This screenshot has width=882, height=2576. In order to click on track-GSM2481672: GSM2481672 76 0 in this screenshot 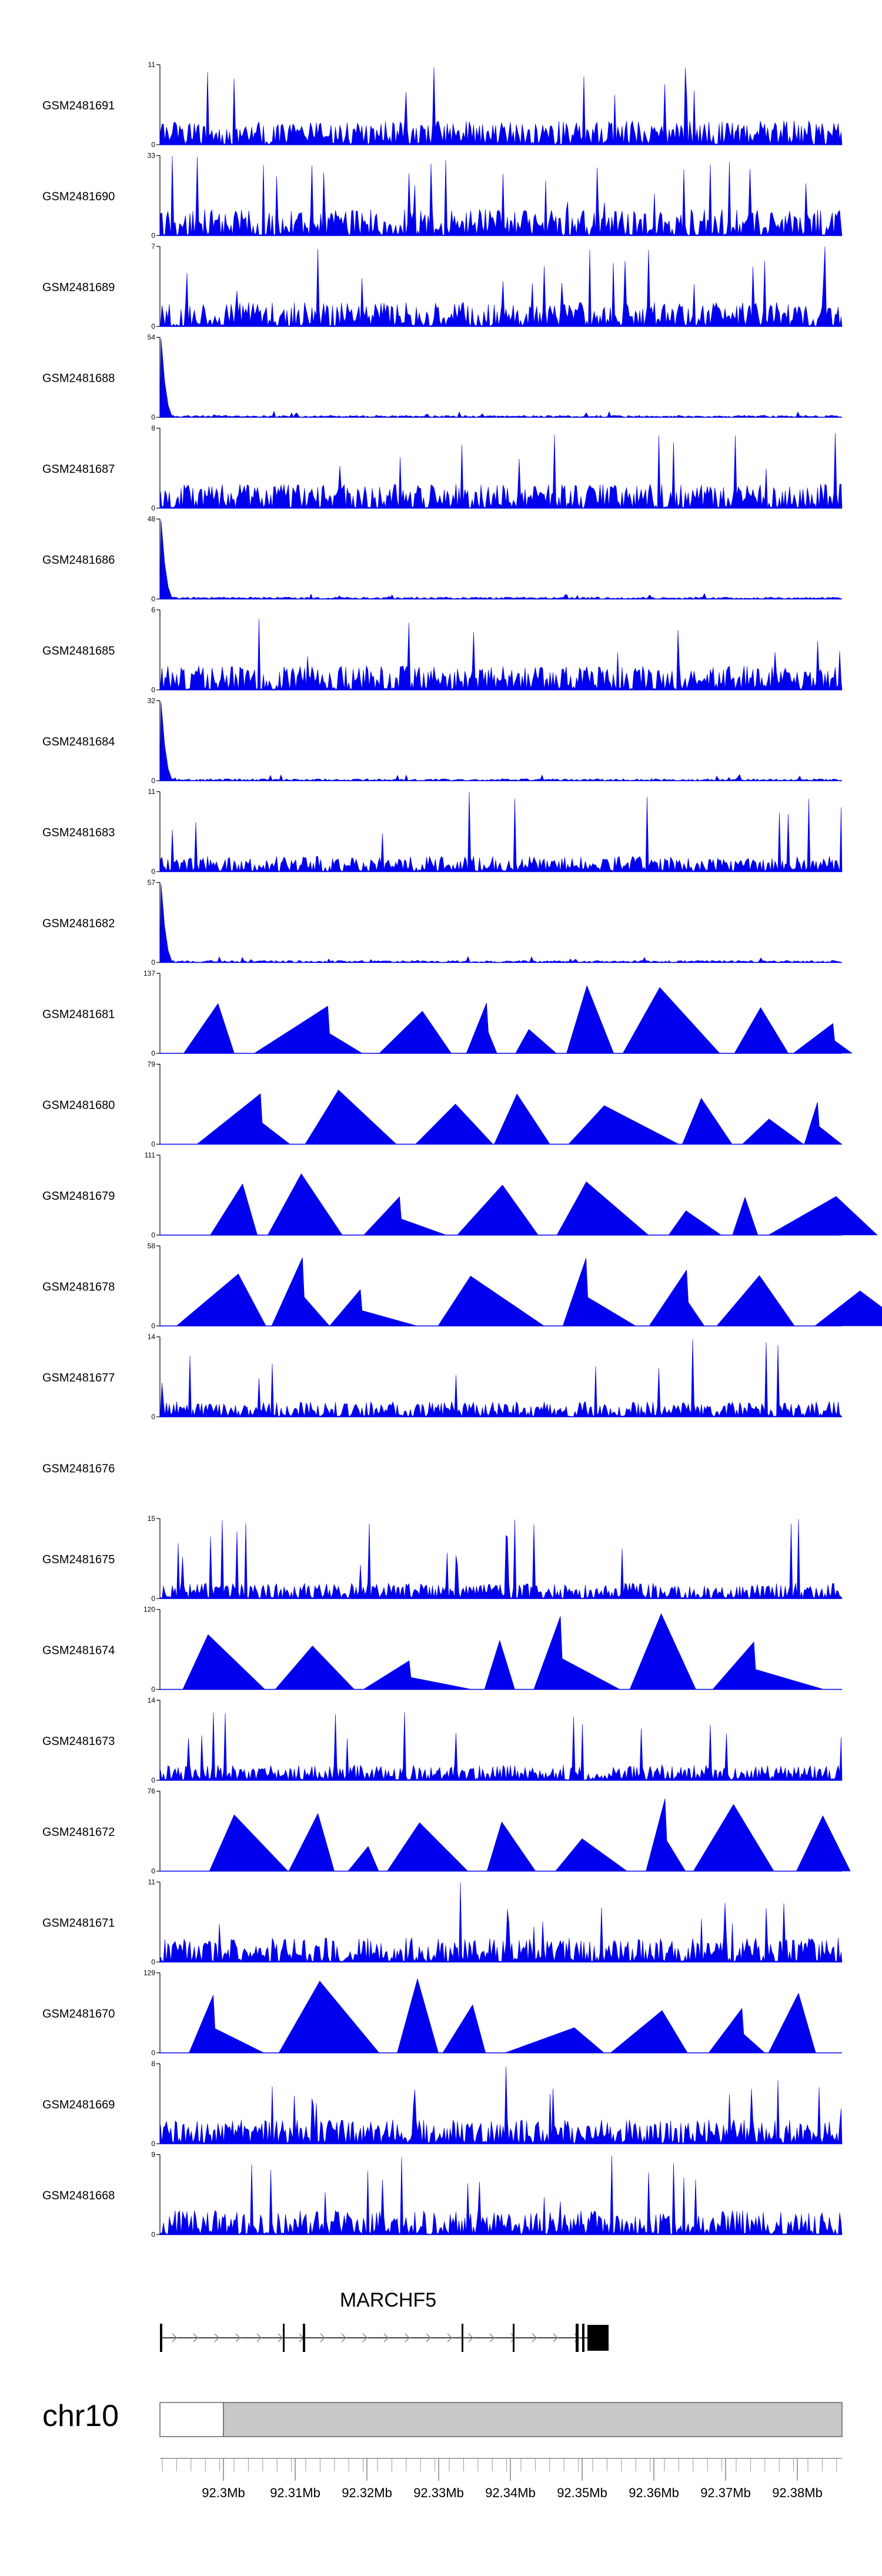, I will do `click(446, 1831)`.